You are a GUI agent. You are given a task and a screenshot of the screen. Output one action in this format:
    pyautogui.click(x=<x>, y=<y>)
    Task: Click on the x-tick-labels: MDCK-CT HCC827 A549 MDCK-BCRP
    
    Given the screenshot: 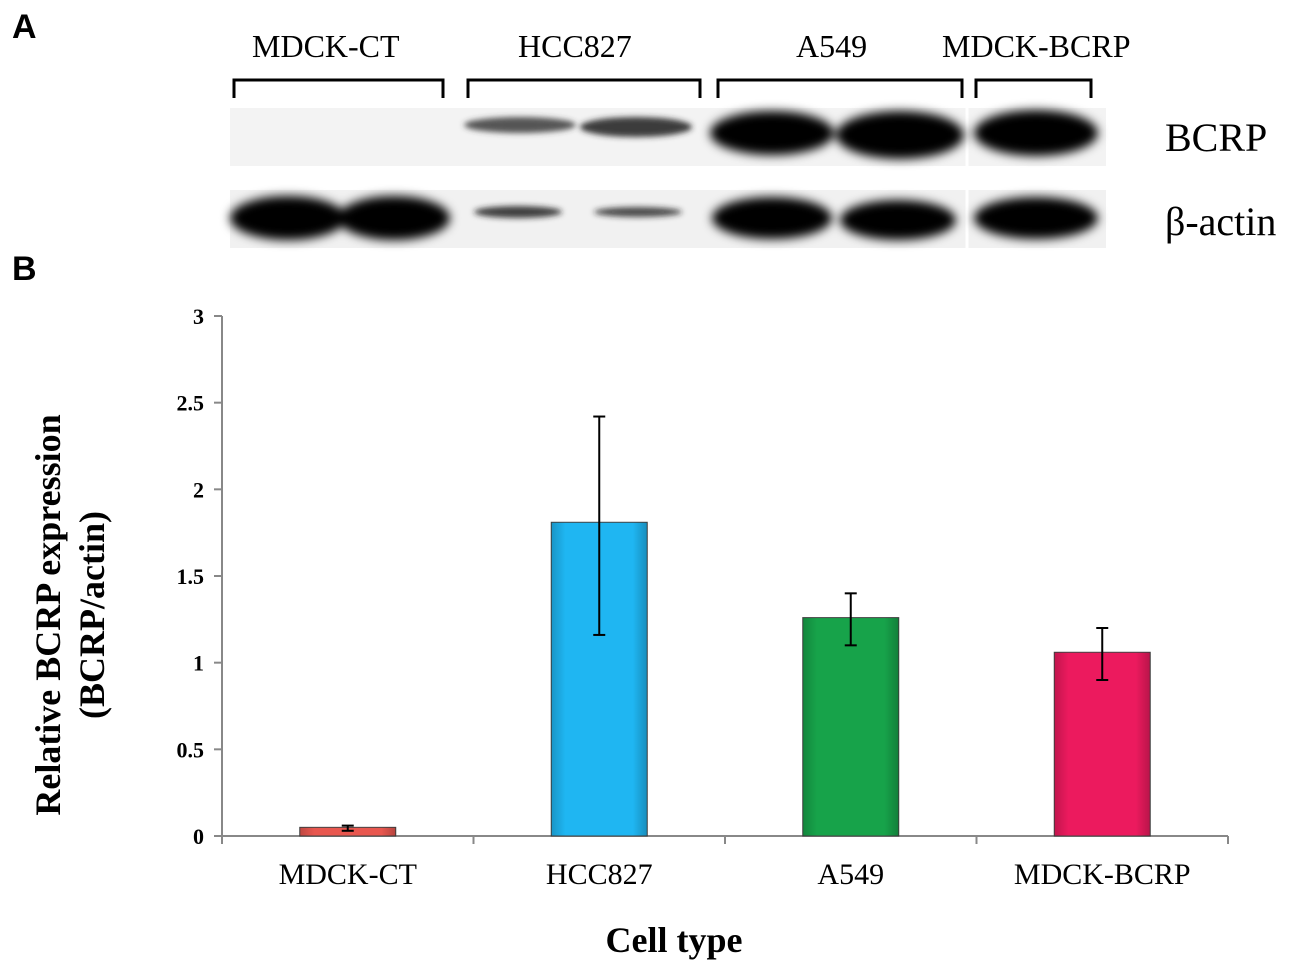 What is the action you would take?
    pyautogui.click(x=735, y=874)
    